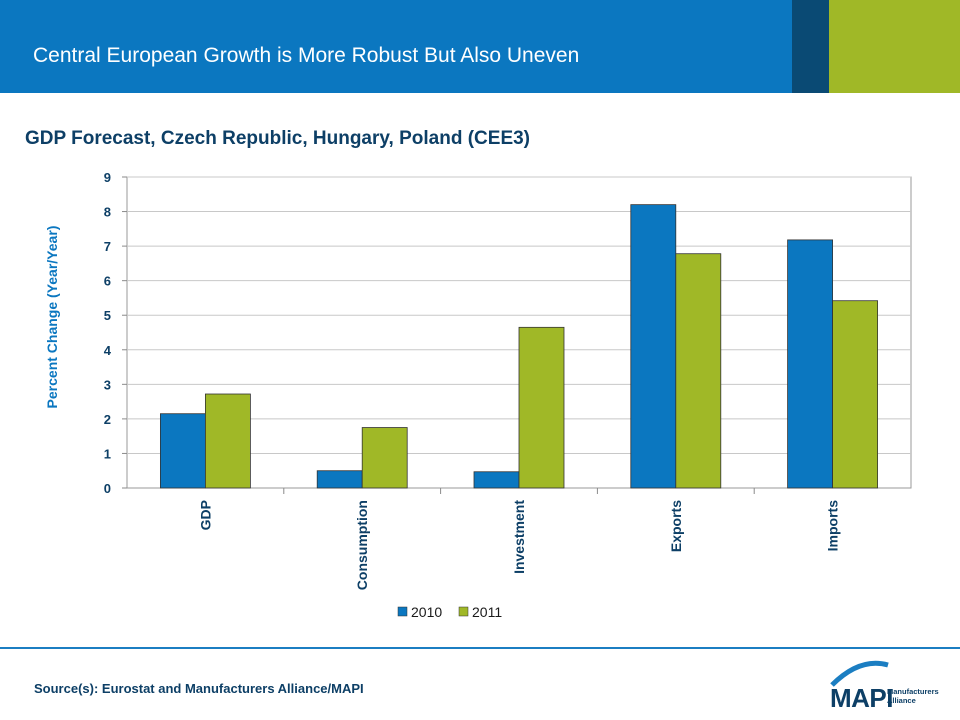  Describe the element at coordinates (487, 612) in the screenshot. I see `legend-label-2011: 2011` at that location.